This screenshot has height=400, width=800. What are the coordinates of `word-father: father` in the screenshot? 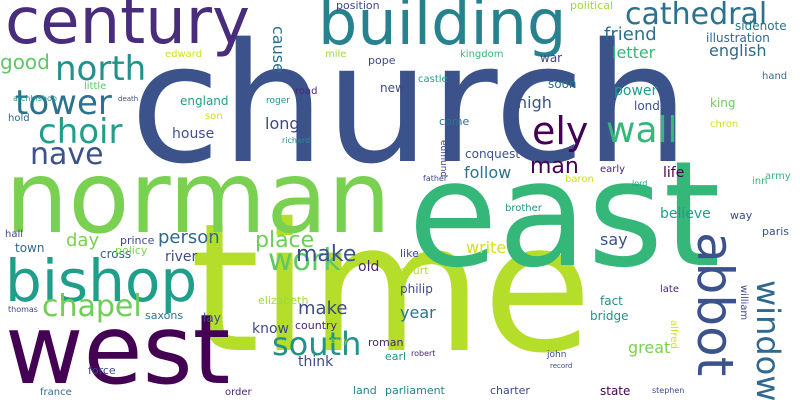 It's located at (435, 178).